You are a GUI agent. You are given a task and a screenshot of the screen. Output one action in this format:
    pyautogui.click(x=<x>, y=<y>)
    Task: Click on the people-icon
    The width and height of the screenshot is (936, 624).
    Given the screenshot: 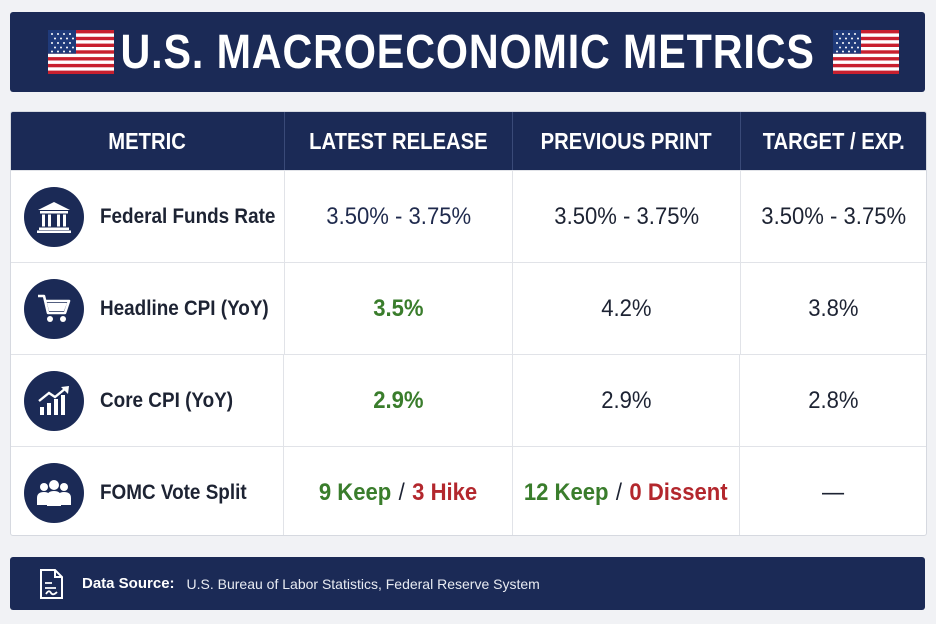 What is the action you would take?
    pyautogui.click(x=54, y=492)
    